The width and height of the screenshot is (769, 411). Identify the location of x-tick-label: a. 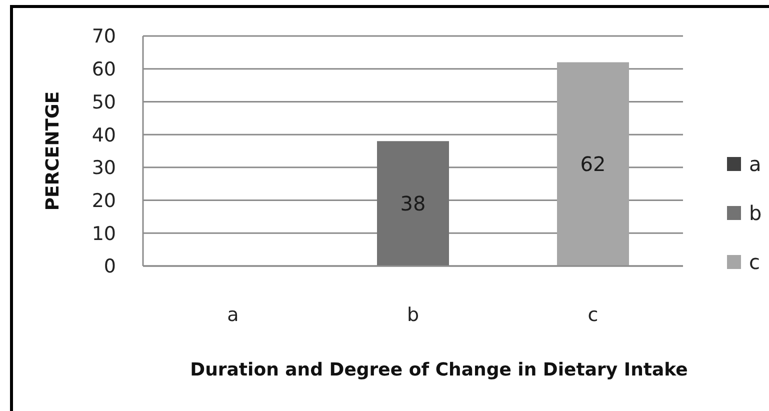
(233, 315).